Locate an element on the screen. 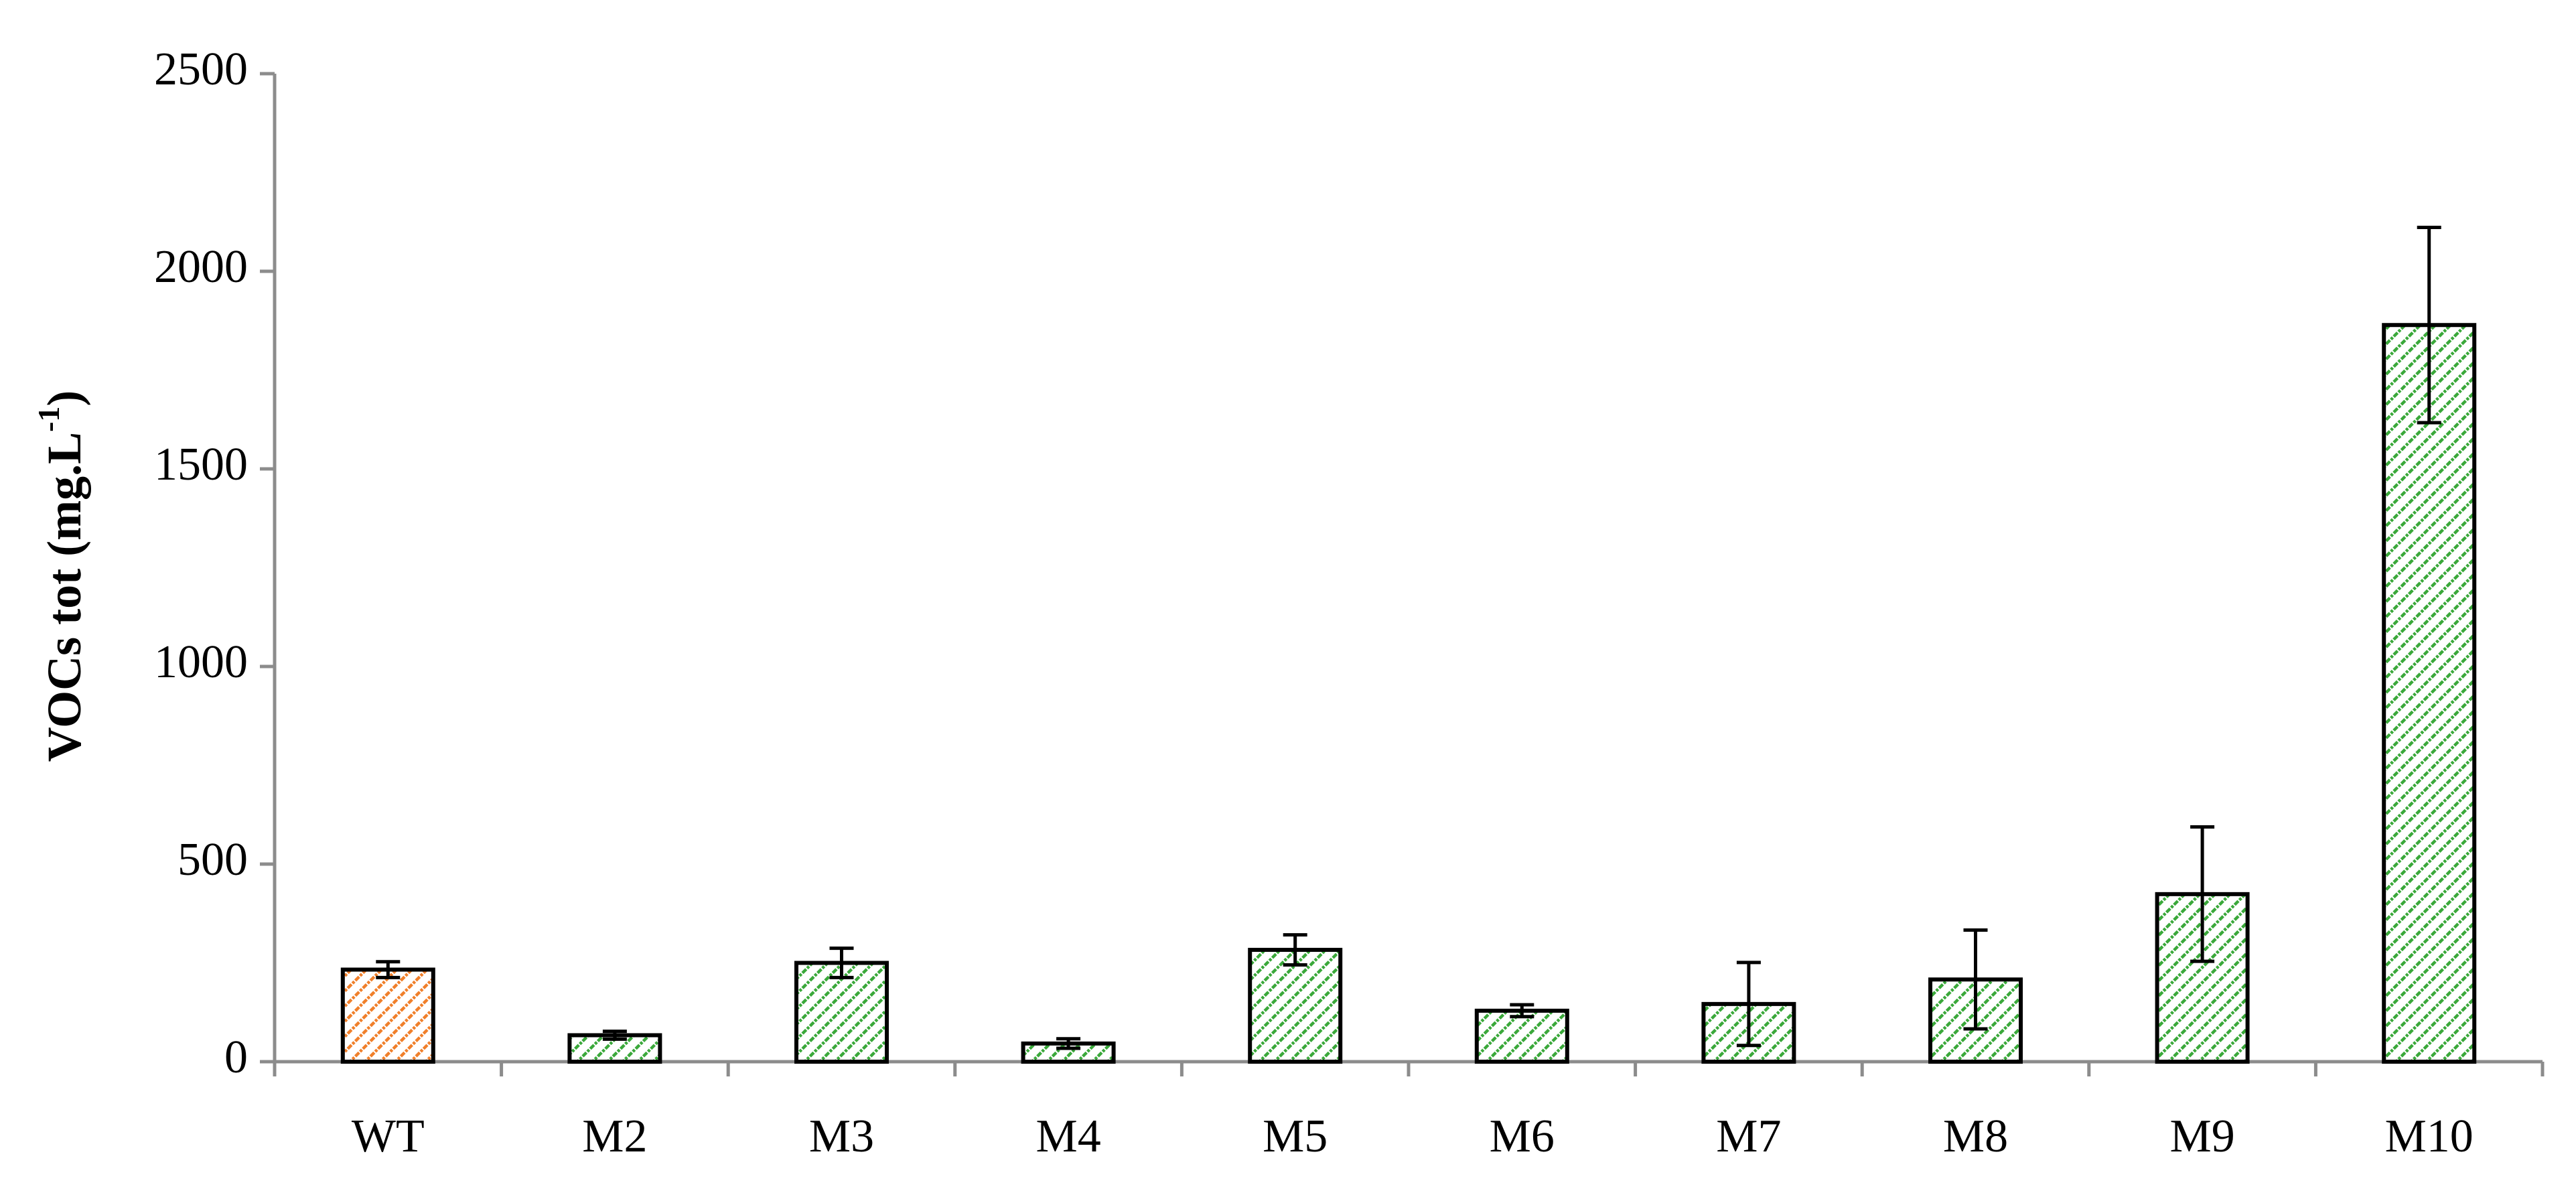 Image resolution: width=2576 pixels, height=1197 pixels. y-axis-label-part: -1 is located at coordinates (48, 419).